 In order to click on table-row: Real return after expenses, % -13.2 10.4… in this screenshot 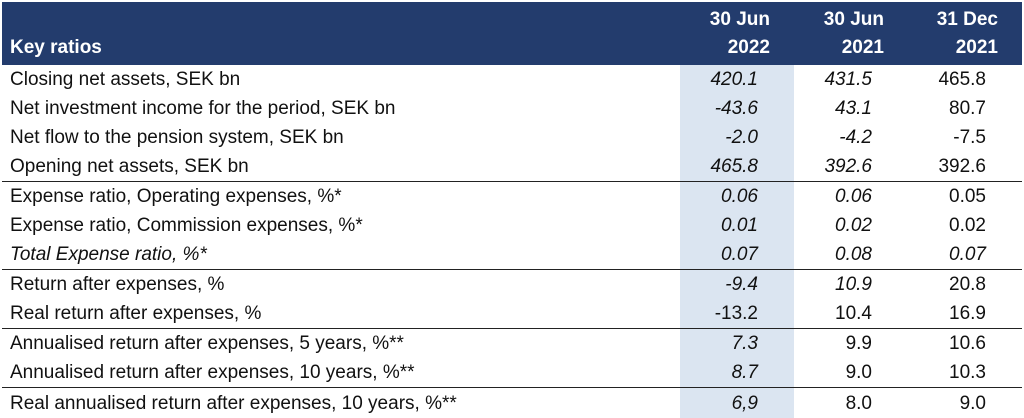, I will do `click(512, 314)`.